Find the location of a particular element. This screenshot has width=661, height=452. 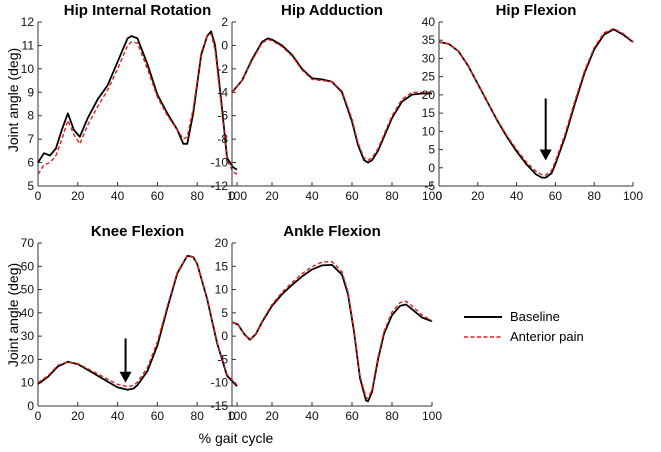

panel-title: Hip Flexion is located at coordinates (536, 10).